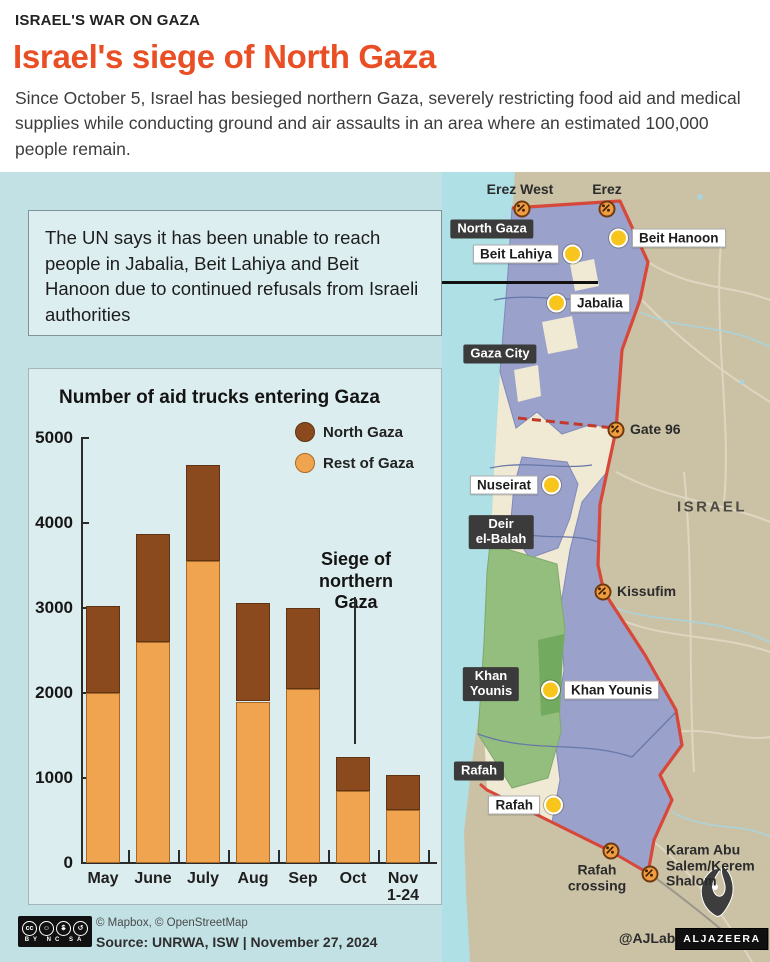 This screenshot has height=962, width=770. Describe the element at coordinates (551, 675) in the screenshot. I see `zone-green-dark` at that location.